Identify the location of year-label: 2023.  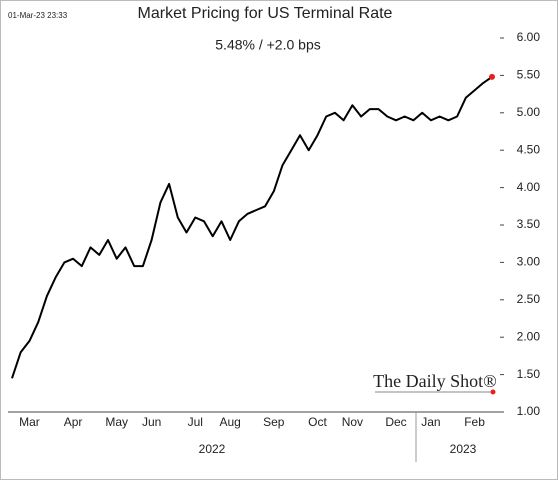
(463, 449).